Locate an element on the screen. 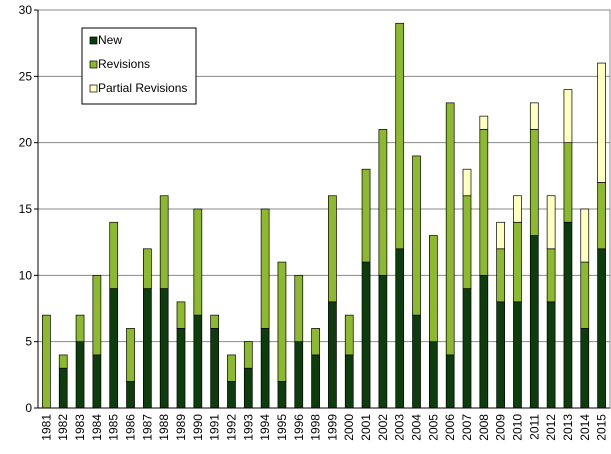  x-tick-label: 1984 is located at coordinates (97, 427).